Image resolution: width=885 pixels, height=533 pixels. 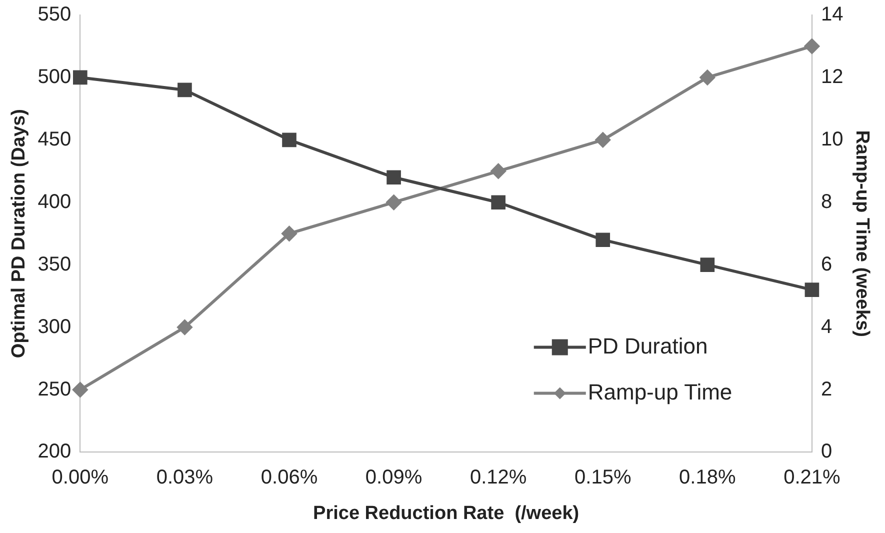 I want to click on x-tick-label: 0.21%, so click(x=812, y=477).